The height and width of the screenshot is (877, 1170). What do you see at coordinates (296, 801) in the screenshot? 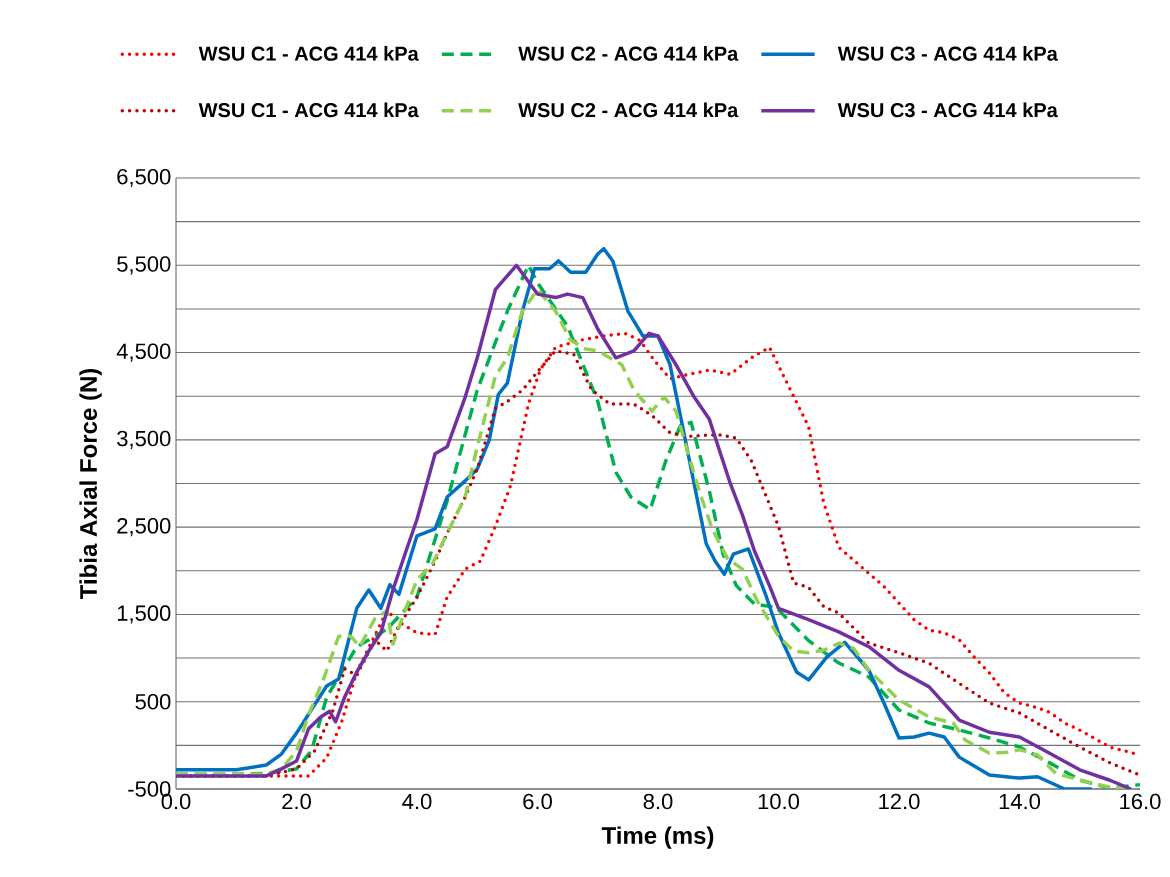
I see `x-tick-label: 2.0` at bounding box center [296, 801].